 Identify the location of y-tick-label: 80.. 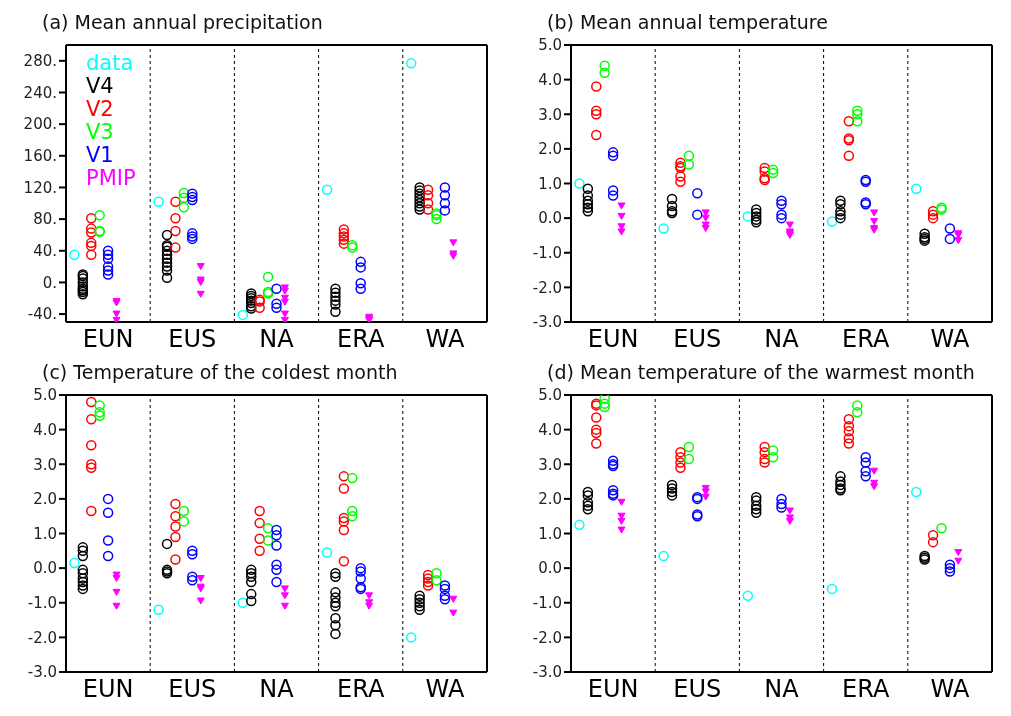
(45, 219).